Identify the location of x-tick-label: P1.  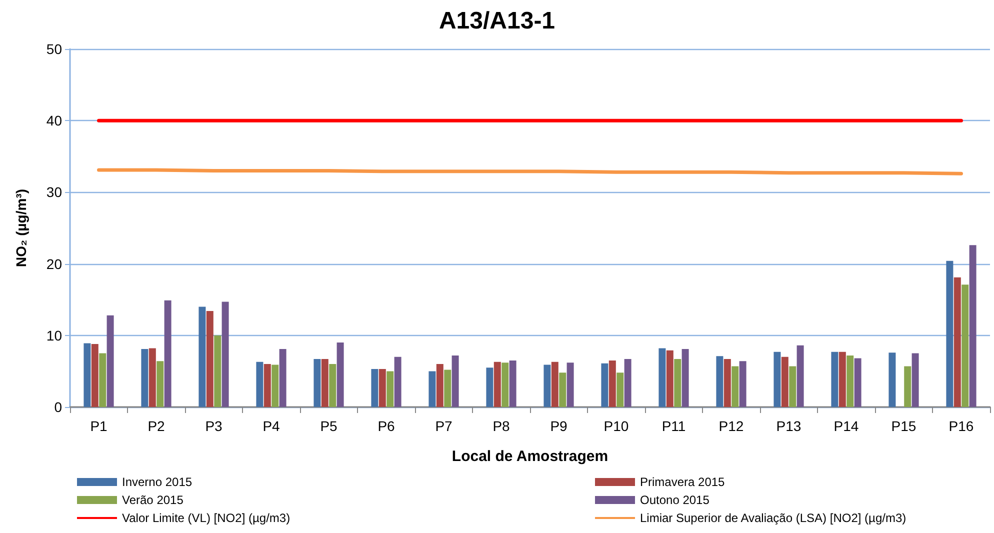
(99, 426).